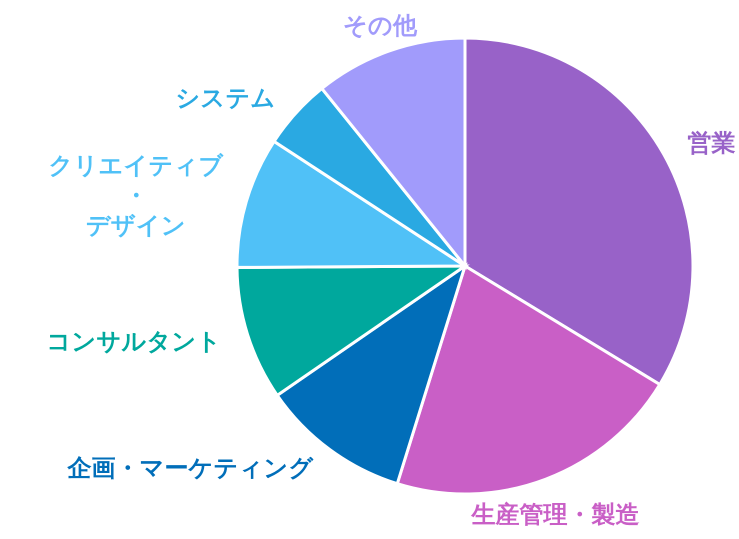 The image size is (739, 539). Describe the element at coordinates (134, 341) in the screenshot. I see `label: コンサルタント` at that location.